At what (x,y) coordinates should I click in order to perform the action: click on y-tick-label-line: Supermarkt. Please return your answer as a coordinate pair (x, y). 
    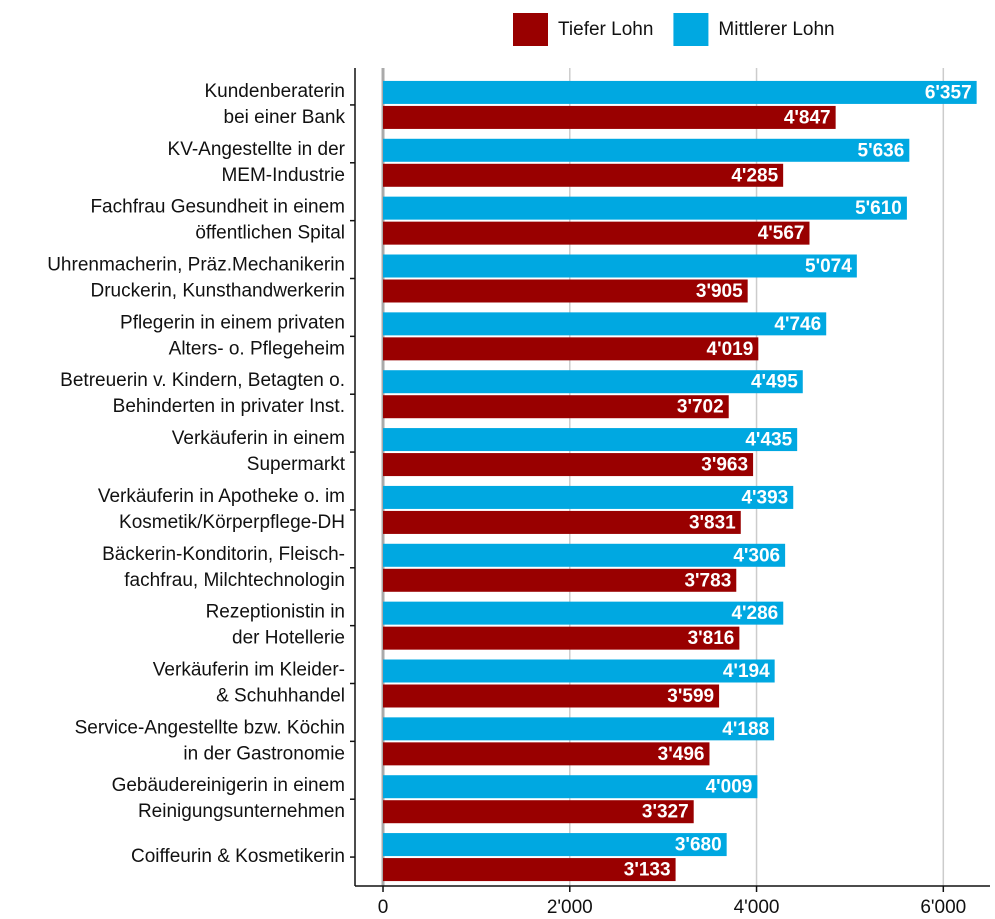
    Looking at the image, I should click on (296, 464).